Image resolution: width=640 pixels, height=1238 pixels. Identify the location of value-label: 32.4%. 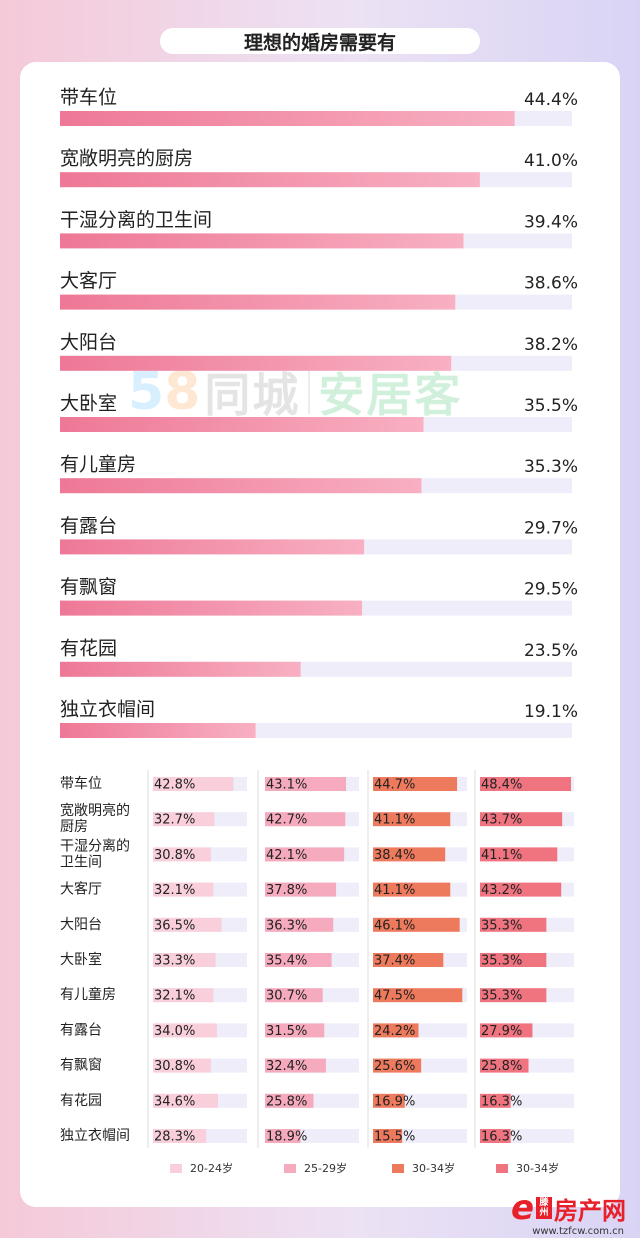
(286, 1066).